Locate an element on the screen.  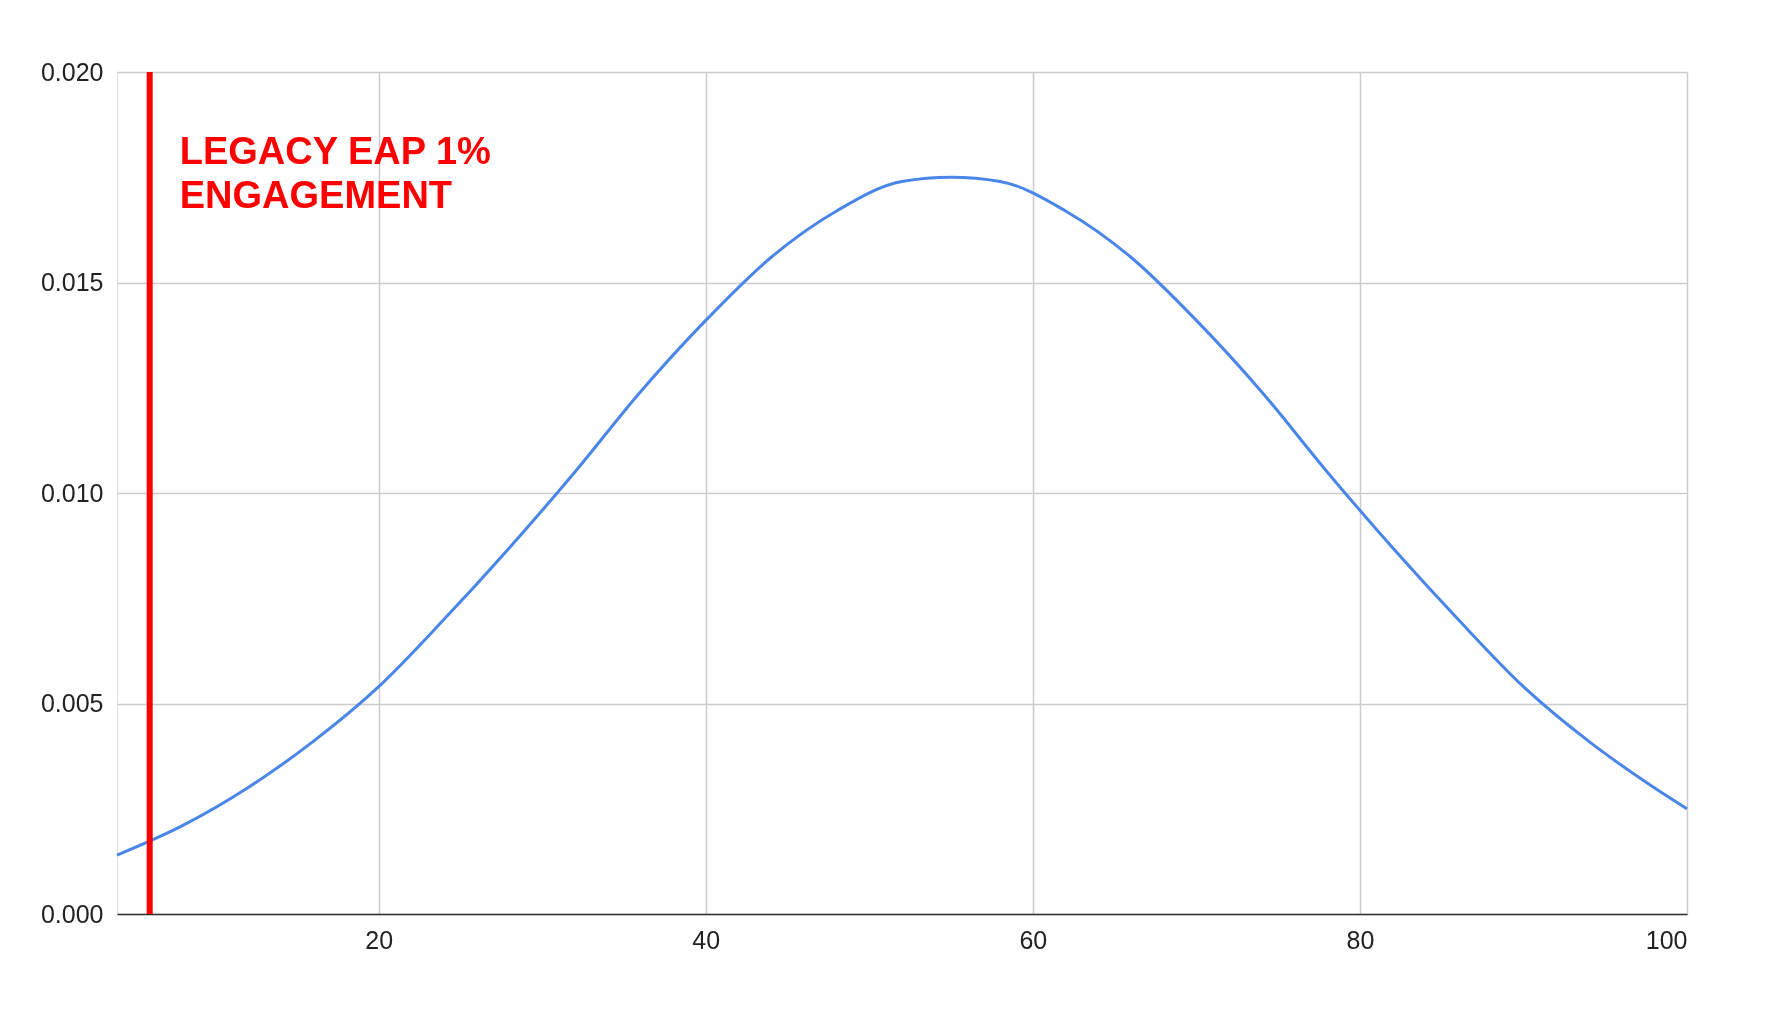
x-tick-label: 100 is located at coordinates (1666, 939).